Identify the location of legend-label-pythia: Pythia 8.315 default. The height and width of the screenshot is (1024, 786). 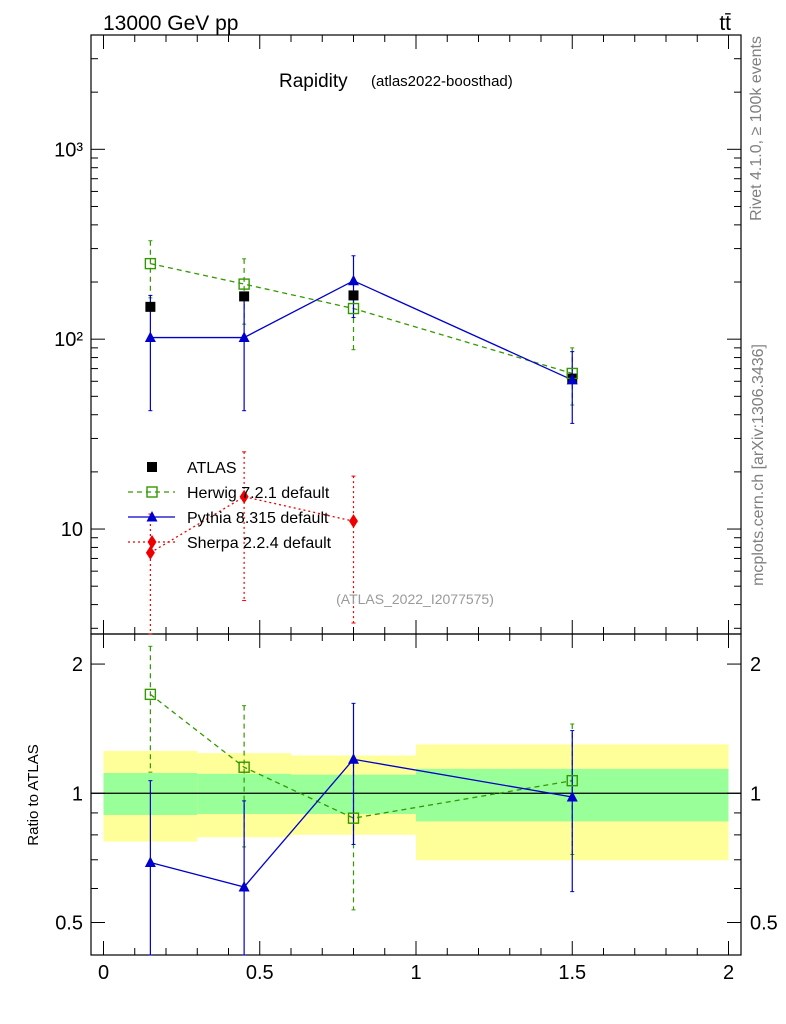
(258, 518).